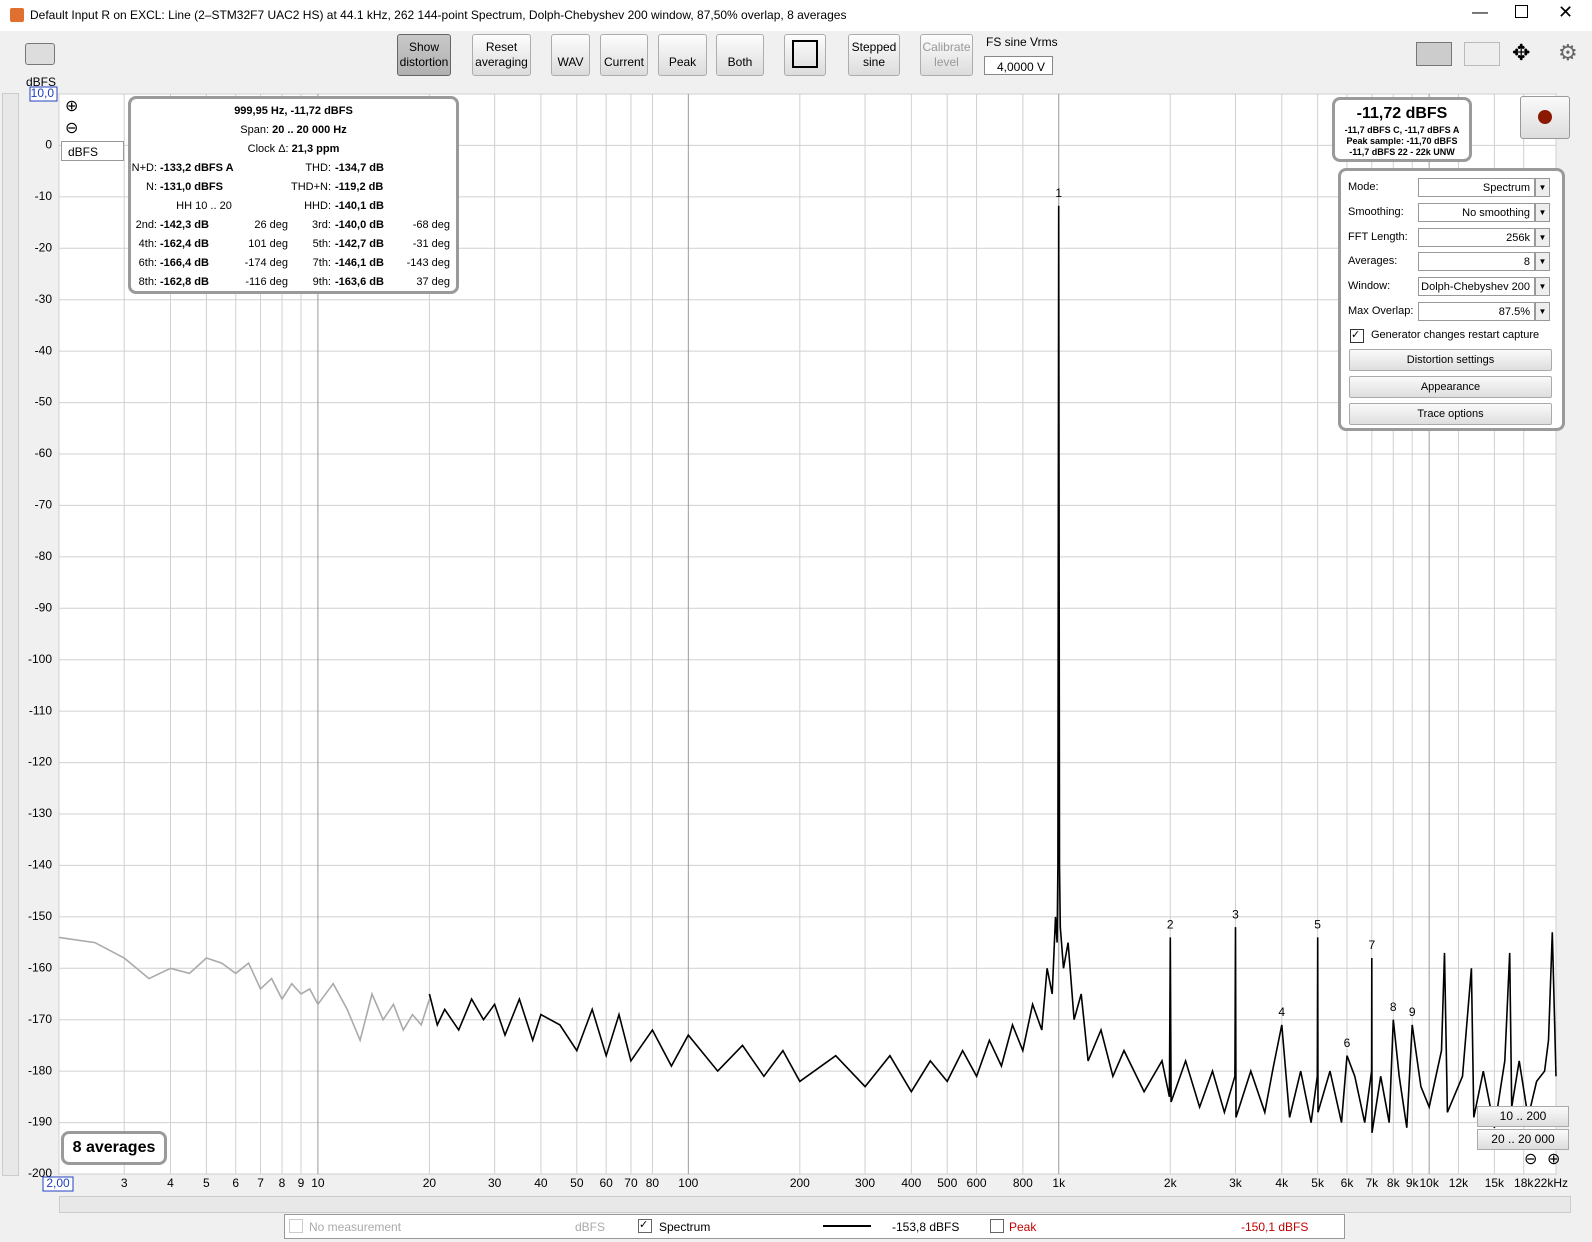  What do you see at coordinates (1023, 1227) in the screenshot?
I see `legend-peak: Peak` at bounding box center [1023, 1227].